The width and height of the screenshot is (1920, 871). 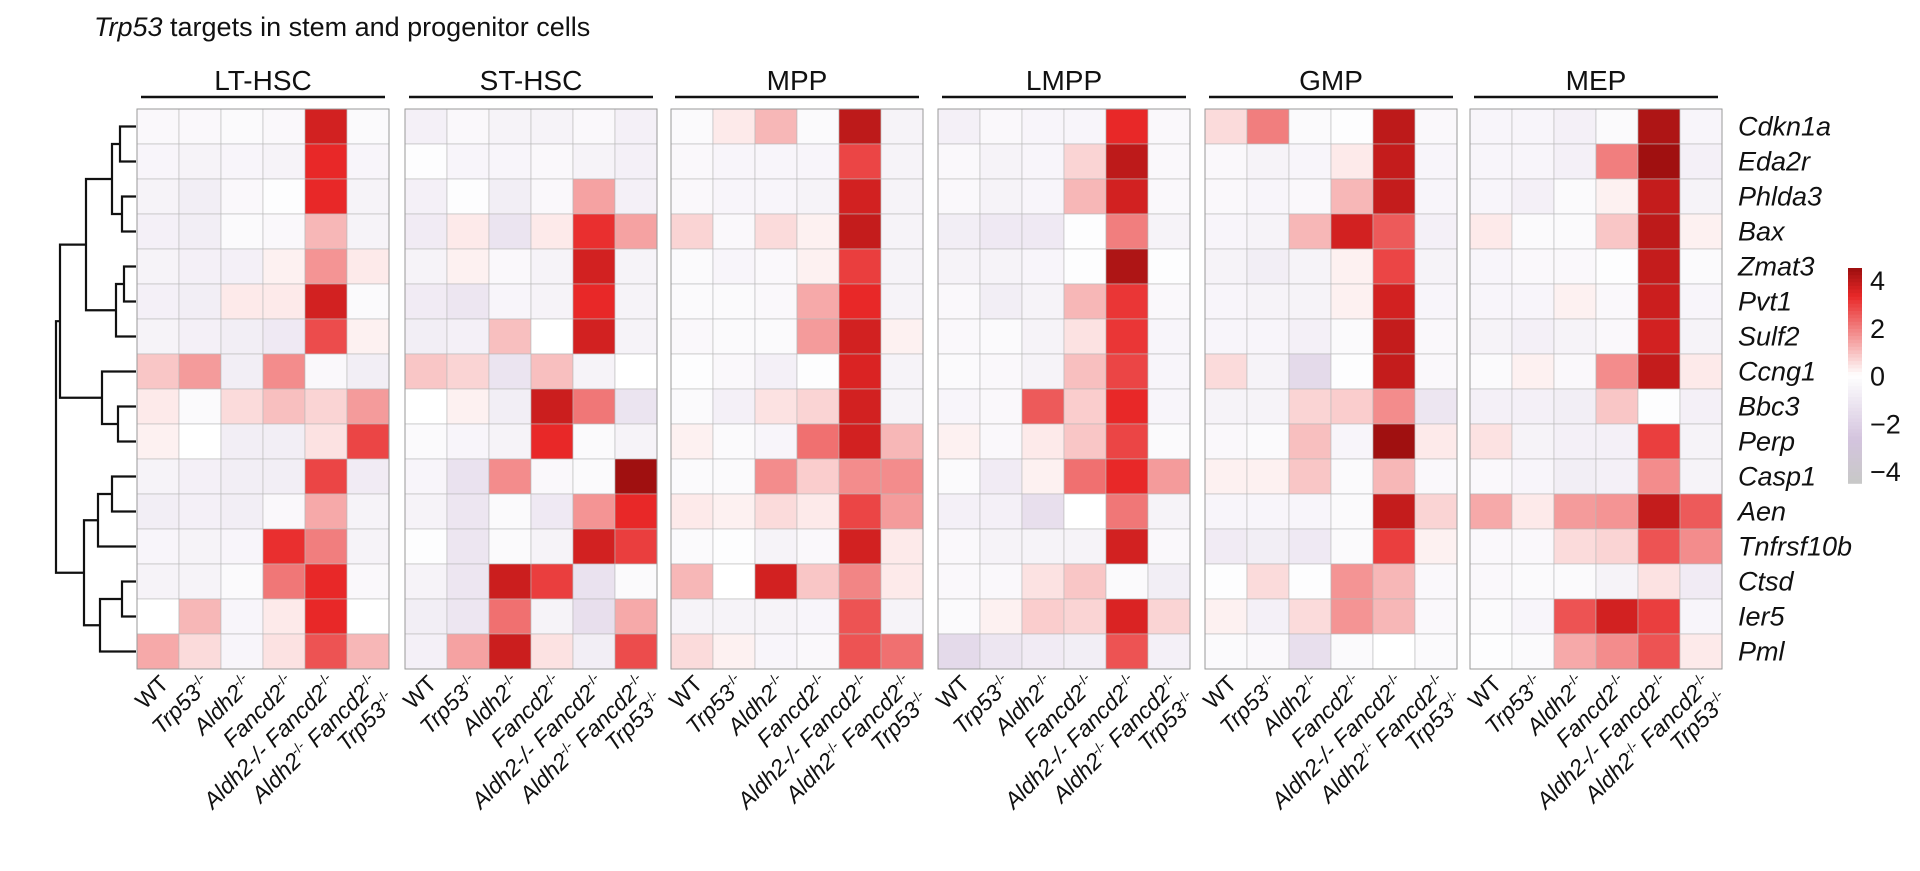 What do you see at coordinates (1762, 232) in the screenshot?
I see `gene-label: Bax` at bounding box center [1762, 232].